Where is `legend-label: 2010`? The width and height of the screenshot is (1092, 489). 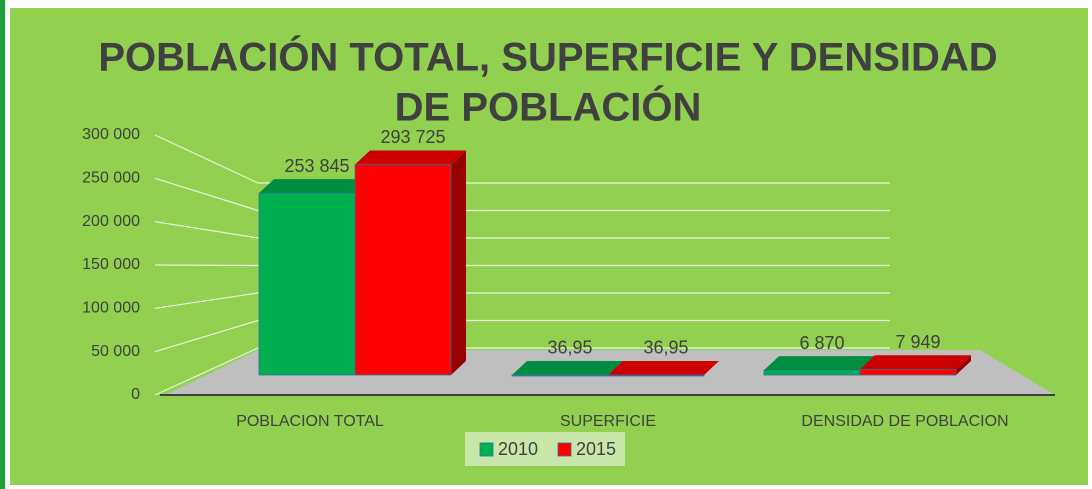
legend-label: 2010 is located at coordinates (518, 449).